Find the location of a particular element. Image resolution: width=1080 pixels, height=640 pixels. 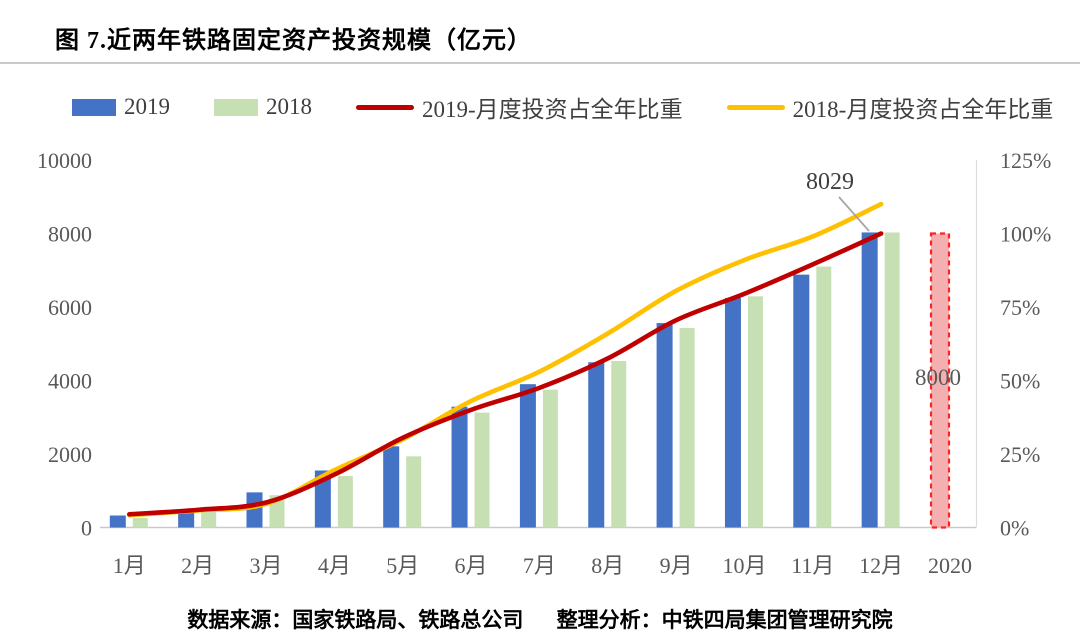

x-axis-label-1月: 1月 is located at coordinates (129, 565).